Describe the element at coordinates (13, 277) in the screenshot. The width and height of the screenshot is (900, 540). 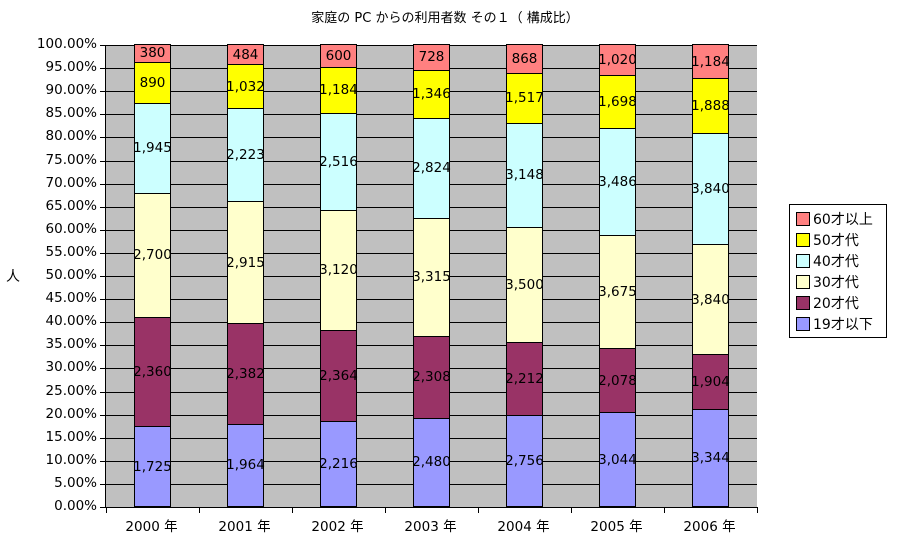
I see `y-axis-label: 人` at that location.